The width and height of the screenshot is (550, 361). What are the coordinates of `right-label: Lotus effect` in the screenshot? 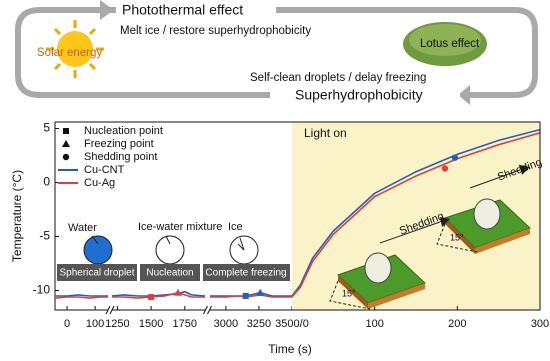 It's located at (450, 44).